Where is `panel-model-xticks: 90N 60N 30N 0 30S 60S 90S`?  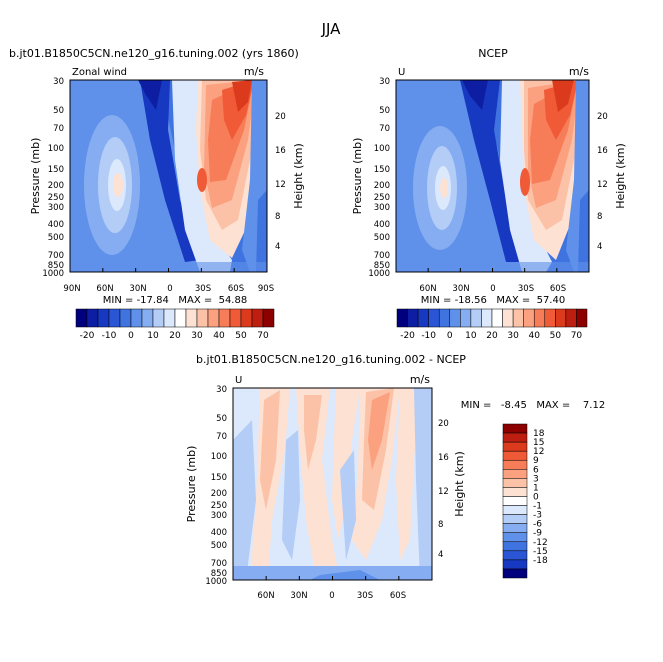
panel-model-xticks: 90N 60N 30N 0 30S 60S 90S is located at coordinates (168, 289).